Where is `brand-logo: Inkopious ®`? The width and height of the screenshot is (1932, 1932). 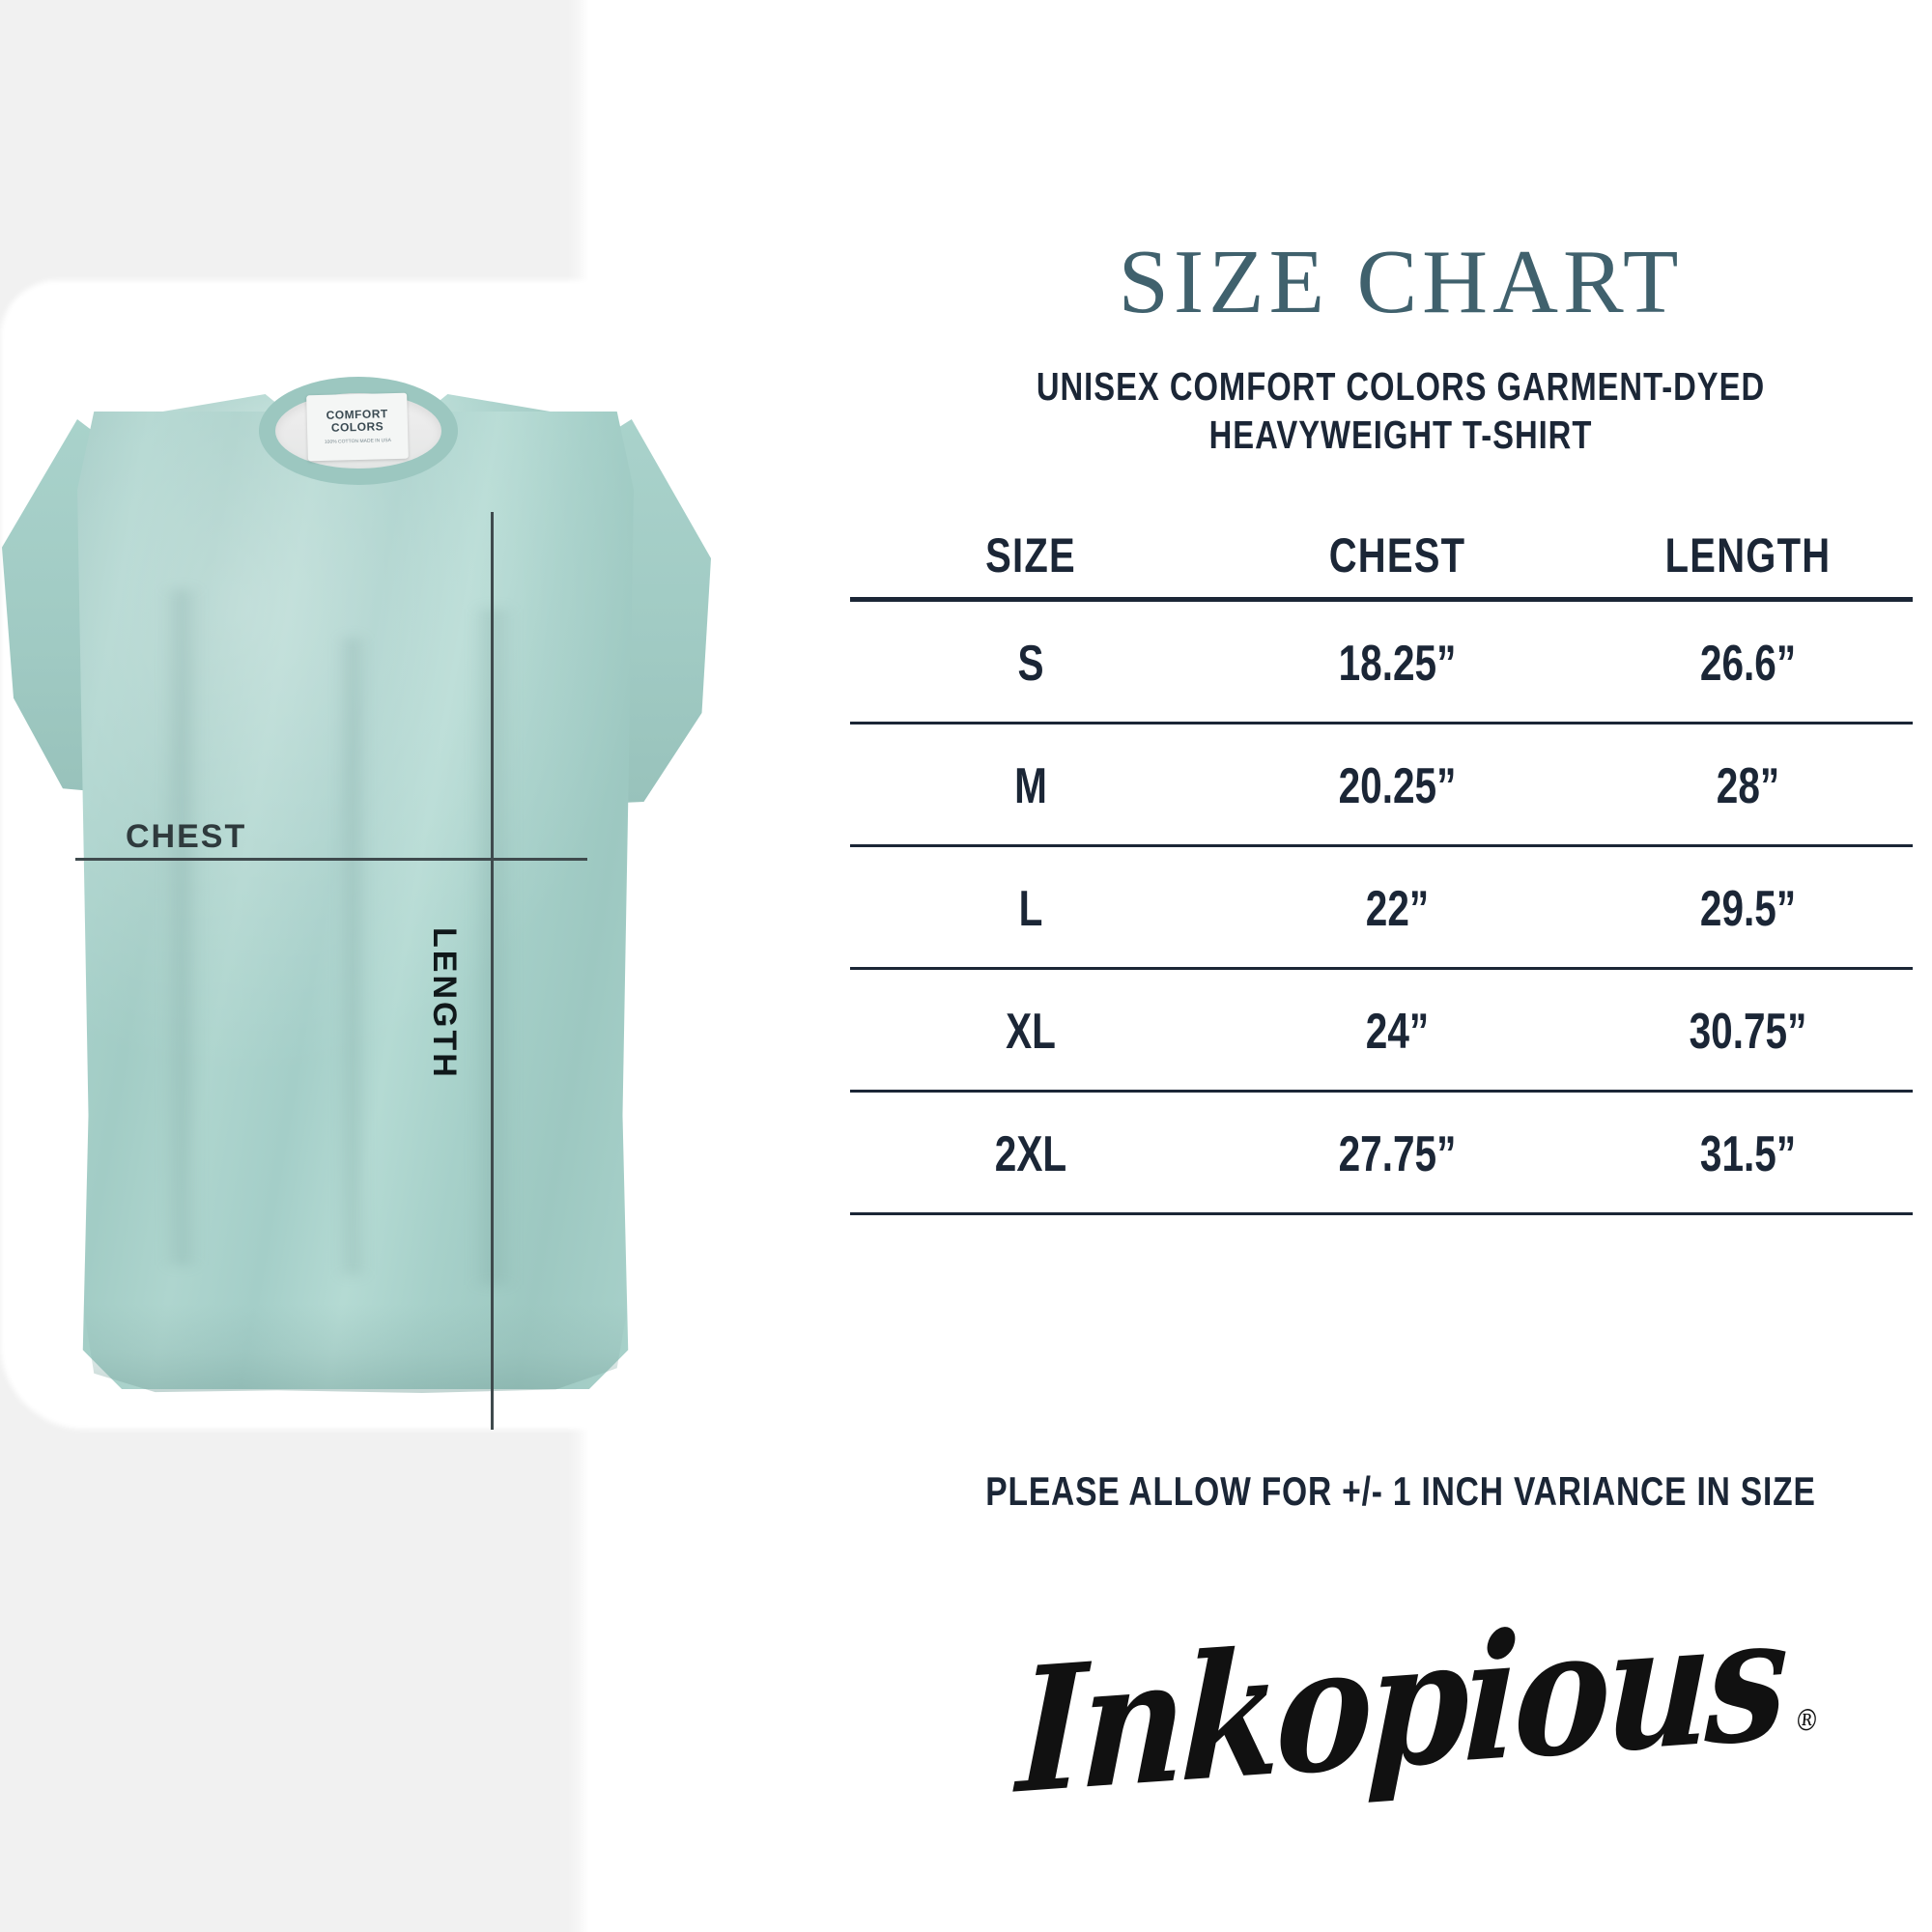 brand-logo: Inkopious ® is located at coordinates (1400, 1705).